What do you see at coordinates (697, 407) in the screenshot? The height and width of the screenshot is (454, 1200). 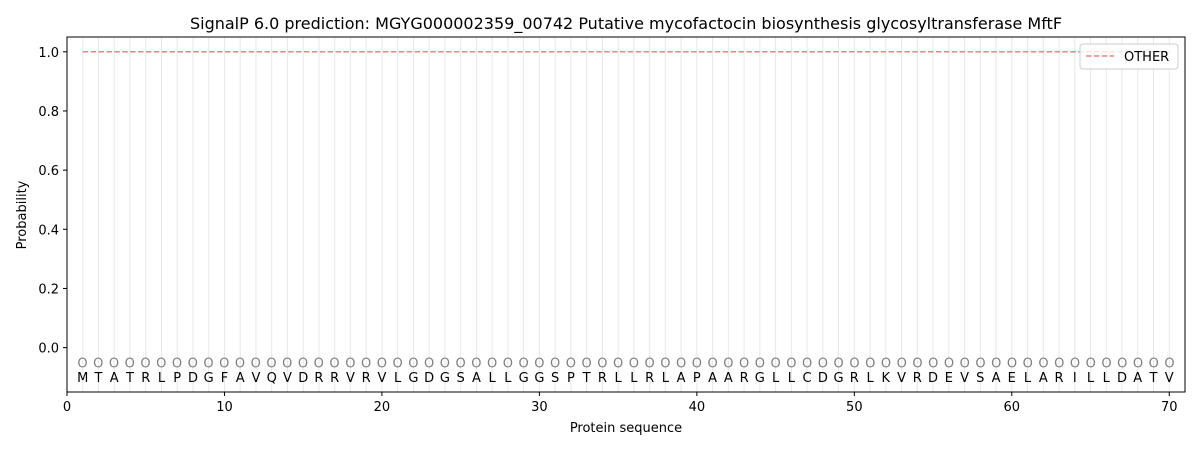 I see `x-tick-label: 40` at bounding box center [697, 407].